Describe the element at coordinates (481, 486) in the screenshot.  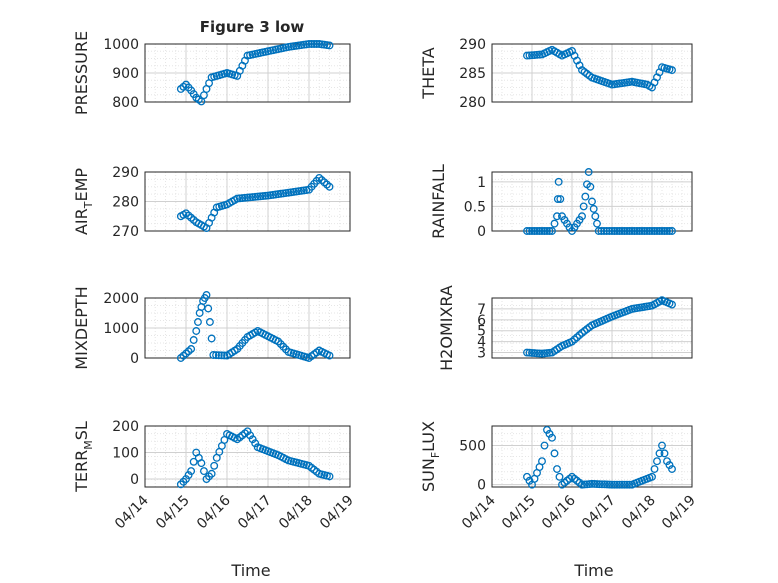
I see `y-tick-label-sun_flux: 0` at that location.